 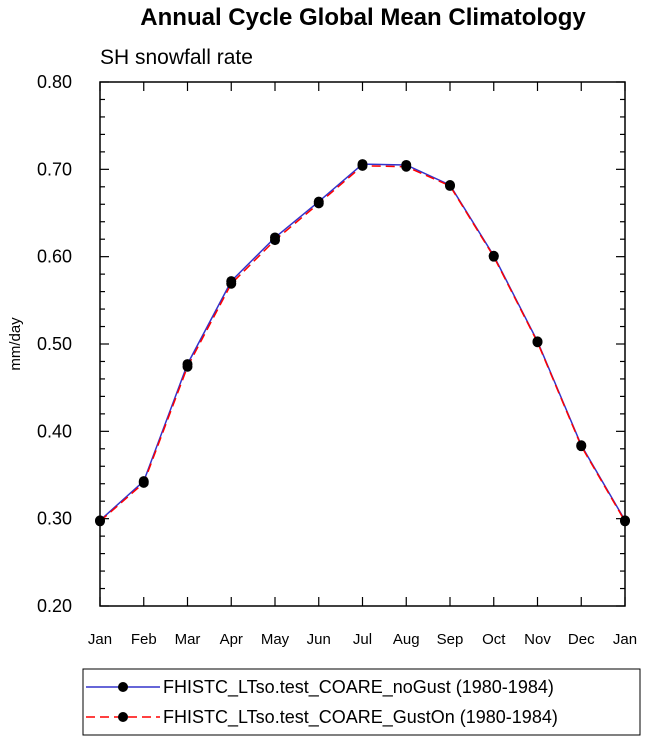 What do you see at coordinates (581, 639) in the screenshot?
I see `x-tick-label: Dec` at bounding box center [581, 639].